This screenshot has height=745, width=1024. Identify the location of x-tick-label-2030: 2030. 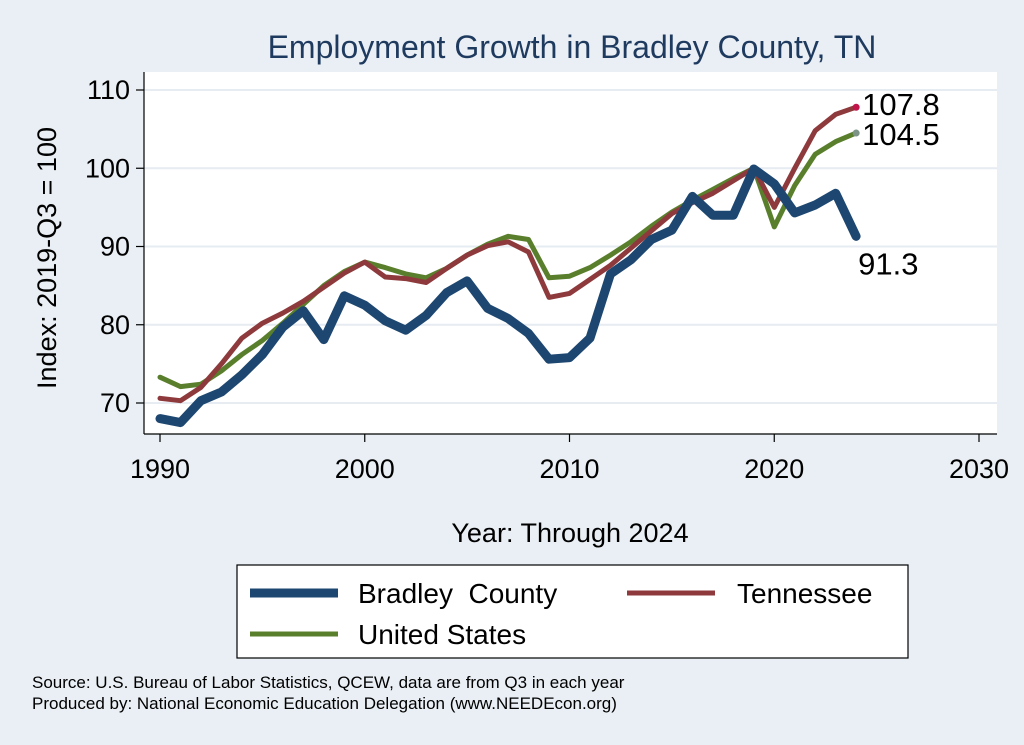
(979, 469).